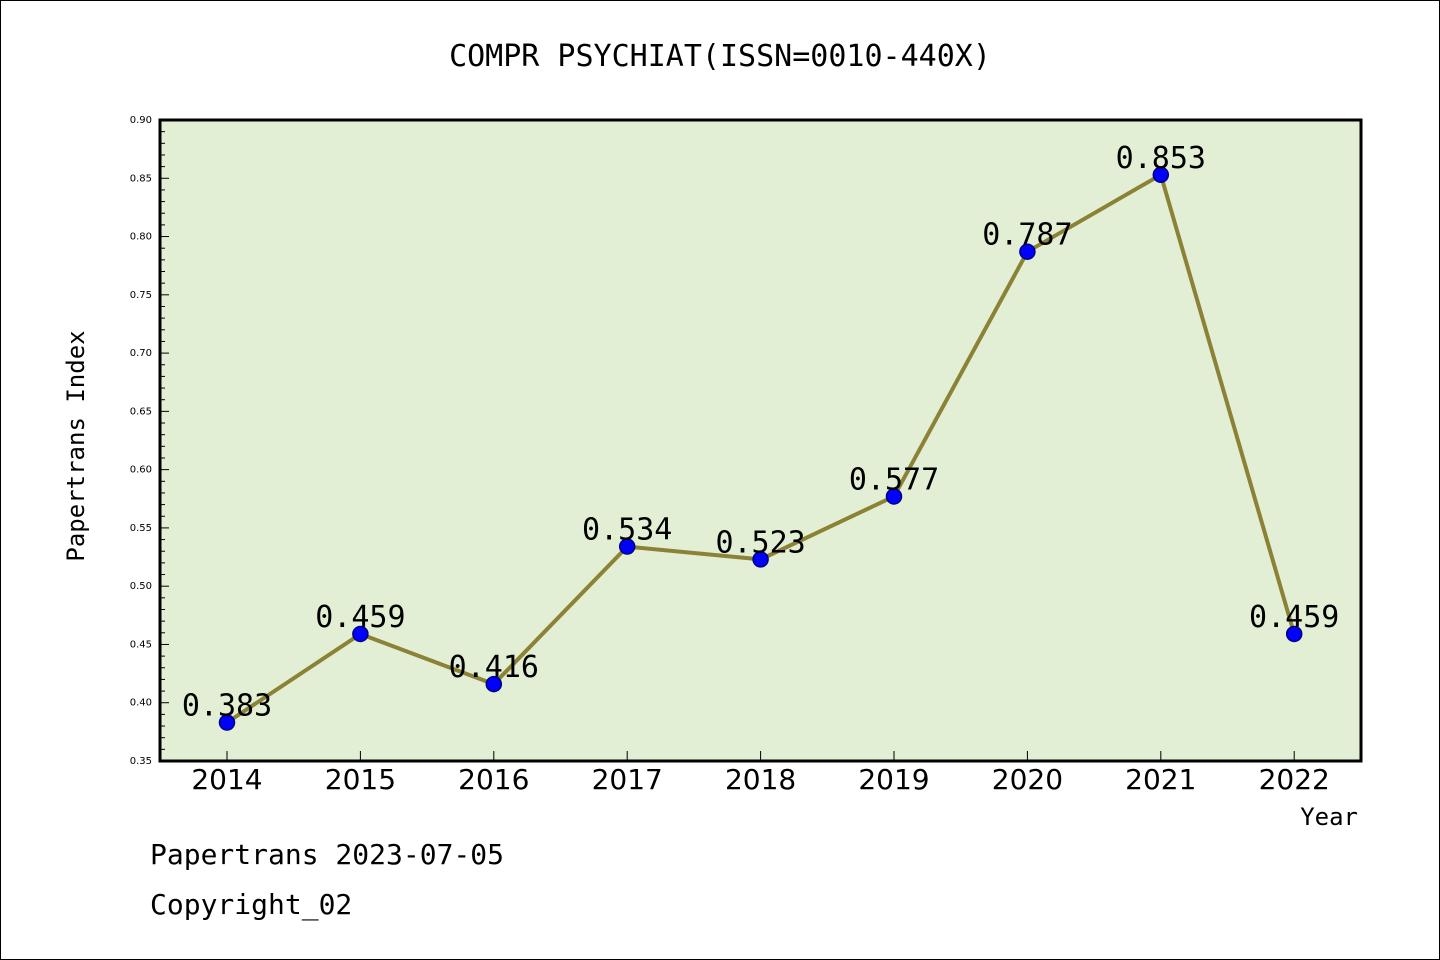  I want to click on data-label: 0.534, so click(627, 530).